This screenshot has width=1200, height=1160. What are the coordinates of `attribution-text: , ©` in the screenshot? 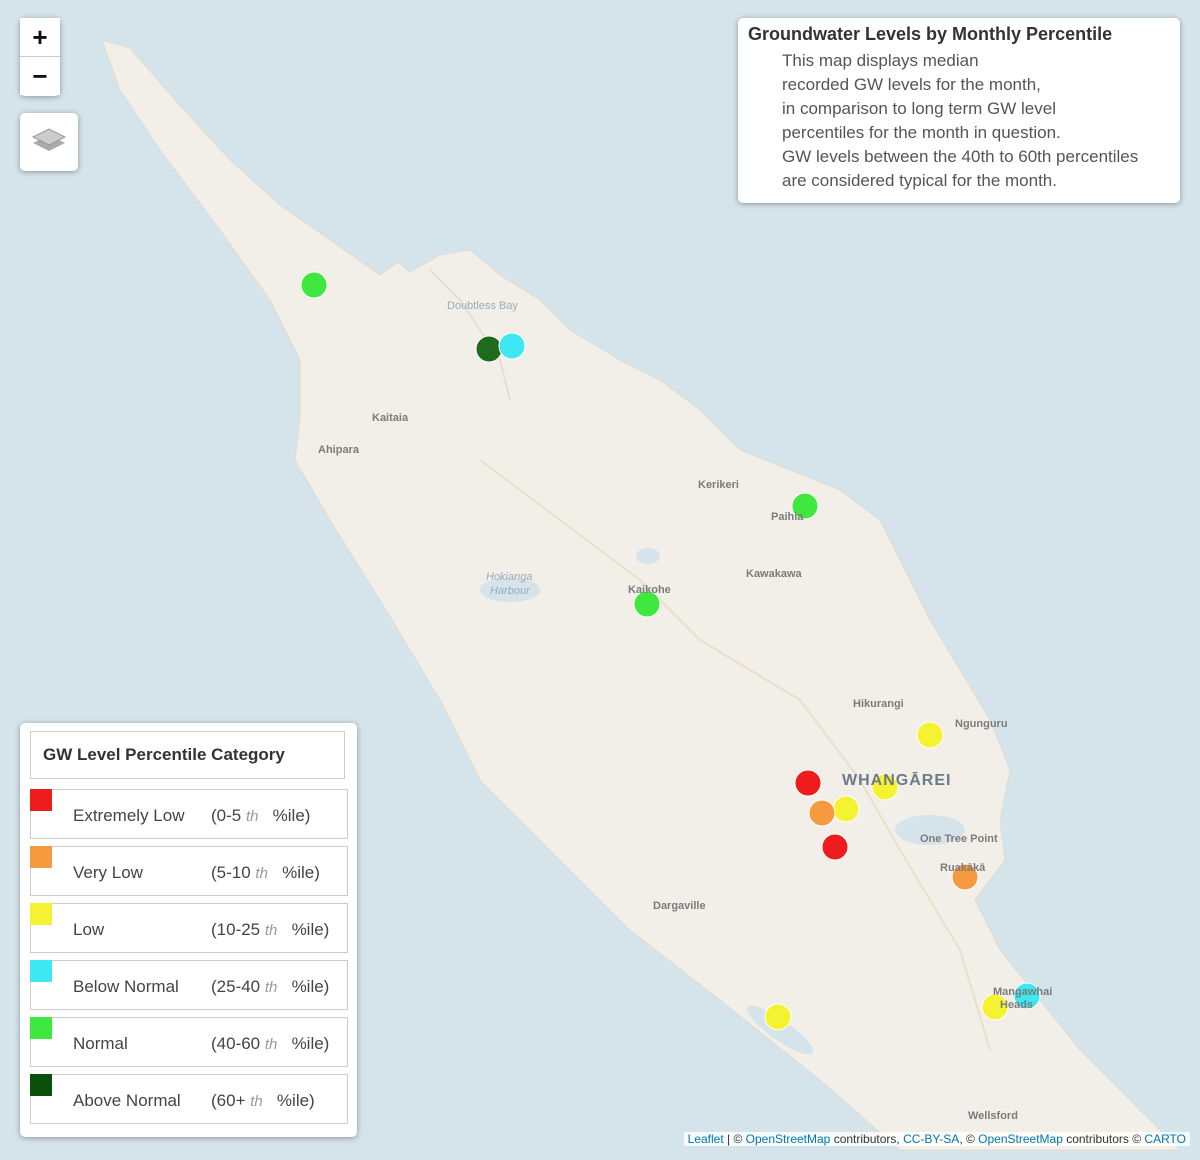 It's located at (969, 1139).